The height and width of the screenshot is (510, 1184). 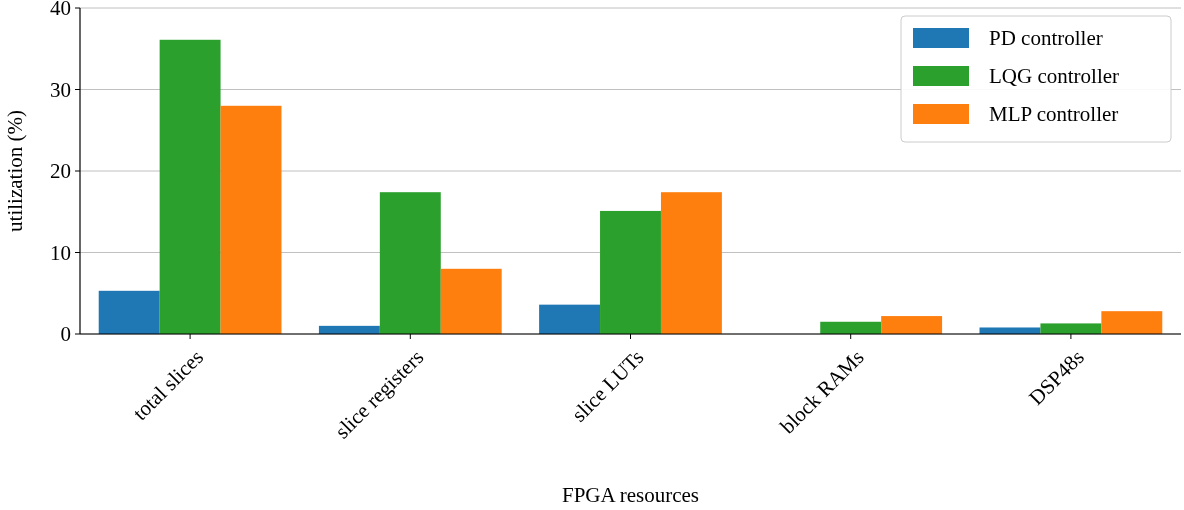 What do you see at coordinates (60, 171) in the screenshot?
I see `y-tick-label: 20` at bounding box center [60, 171].